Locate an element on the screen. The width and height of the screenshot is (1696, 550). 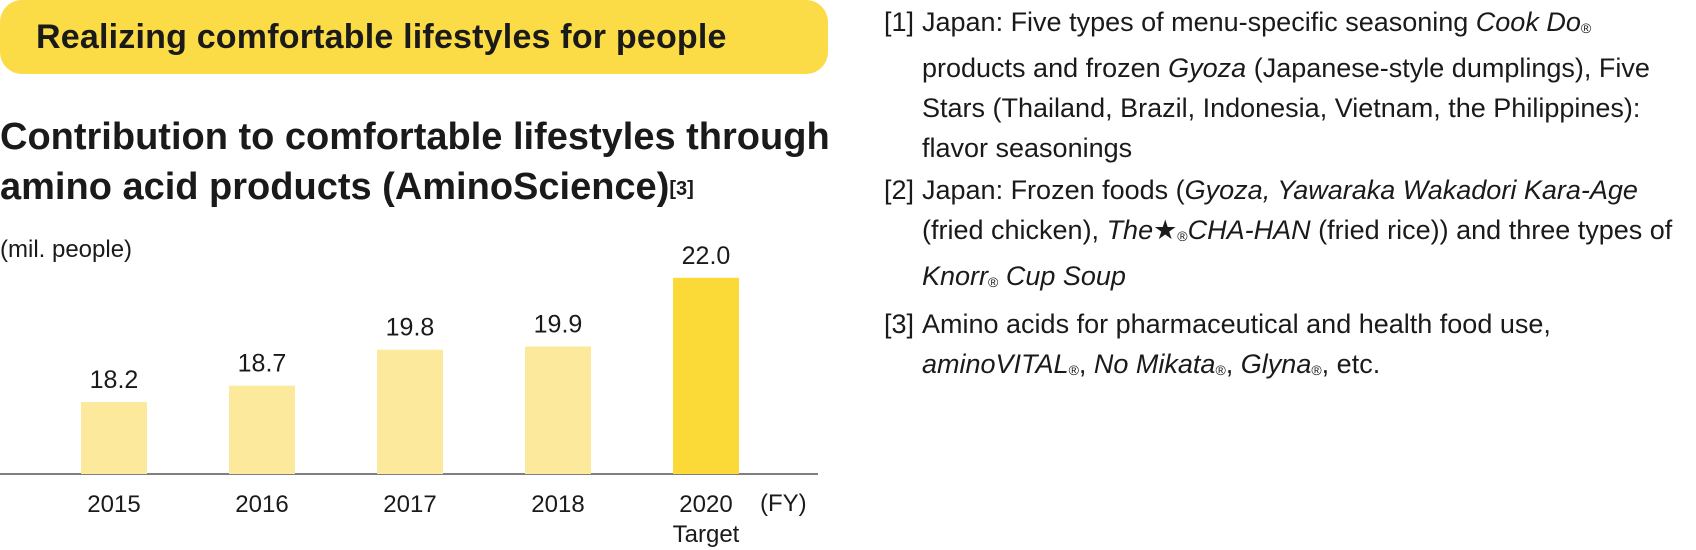
x-tick-label: 2017 is located at coordinates (409, 504).